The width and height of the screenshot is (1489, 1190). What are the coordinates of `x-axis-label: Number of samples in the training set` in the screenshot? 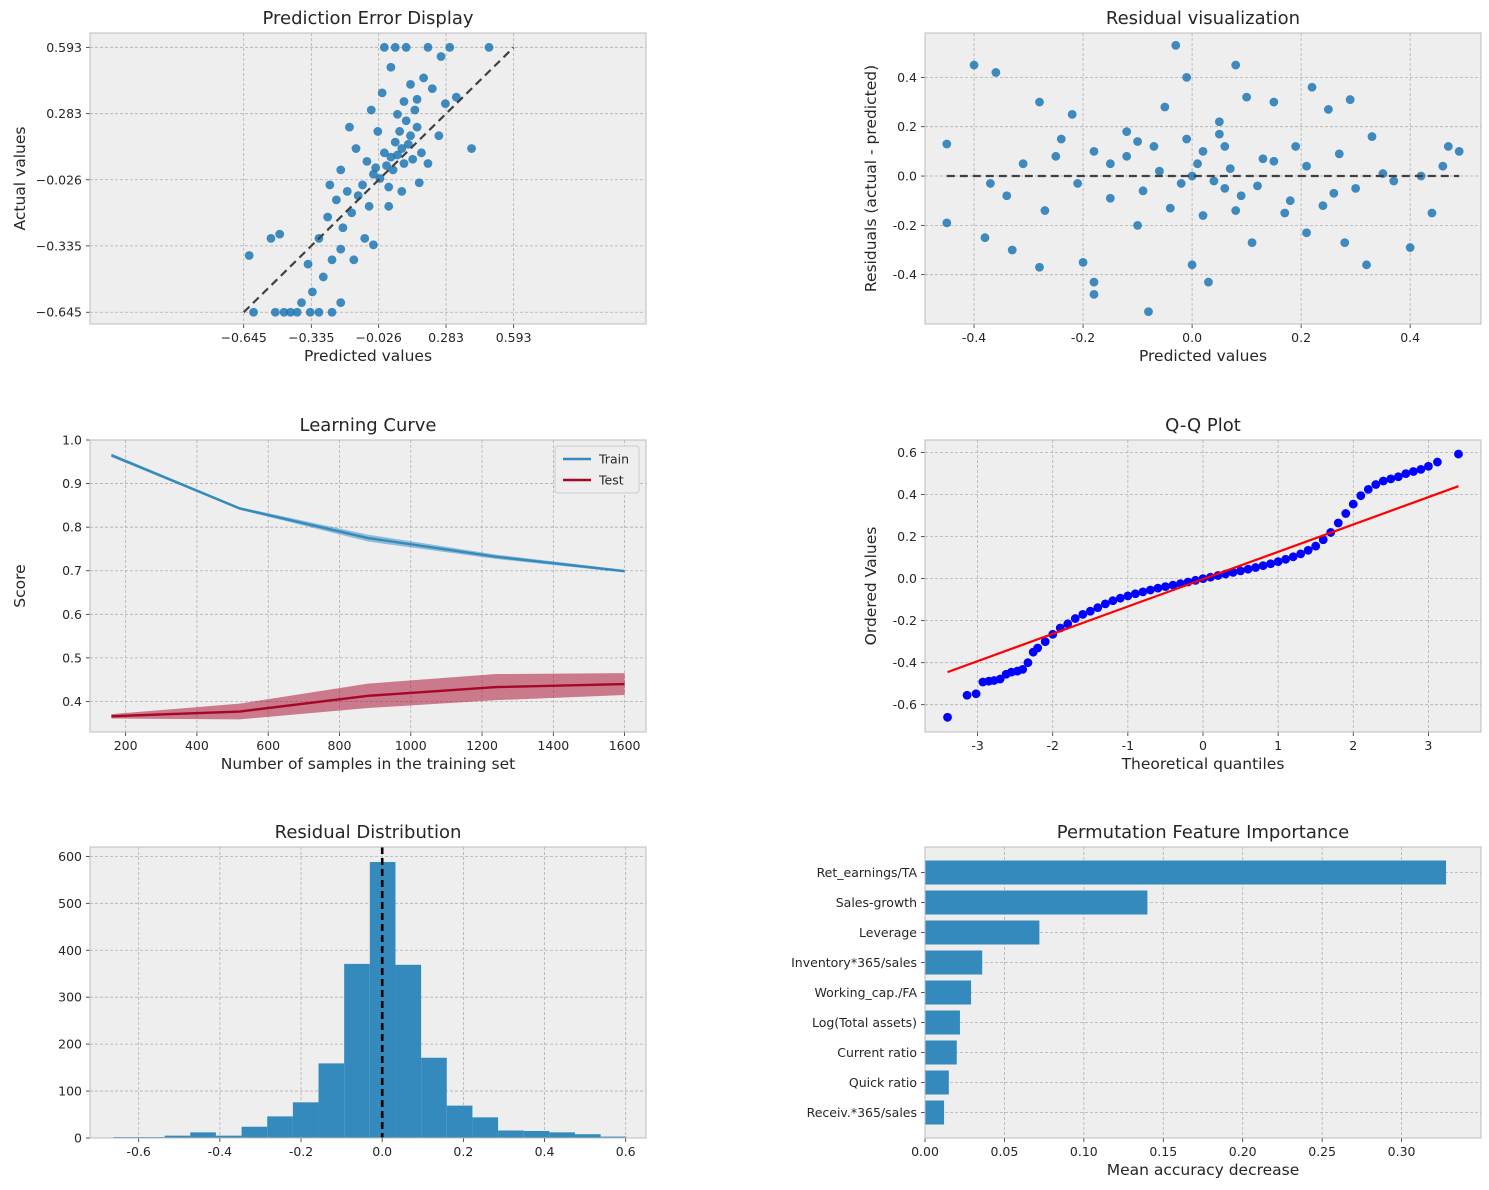 It's located at (368, 764).